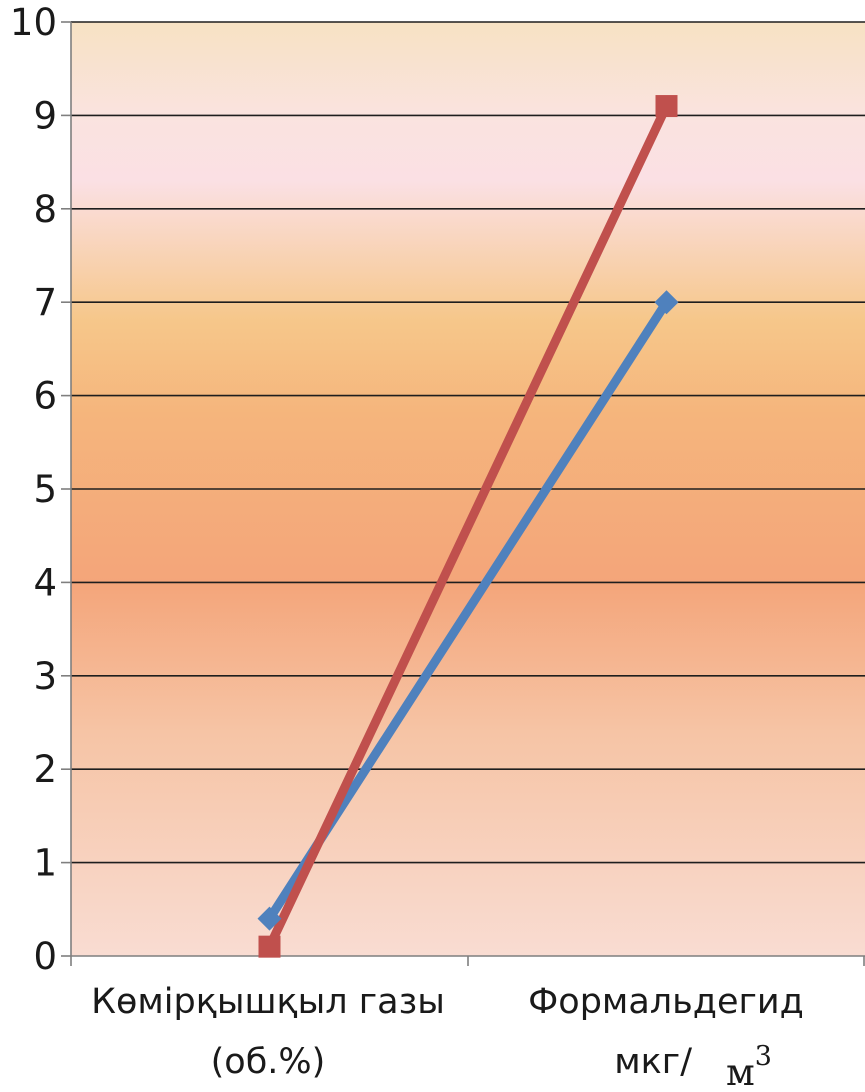 The image size is (865, 1092). I want to click on y-tick-label: 6, so click(45, 396).